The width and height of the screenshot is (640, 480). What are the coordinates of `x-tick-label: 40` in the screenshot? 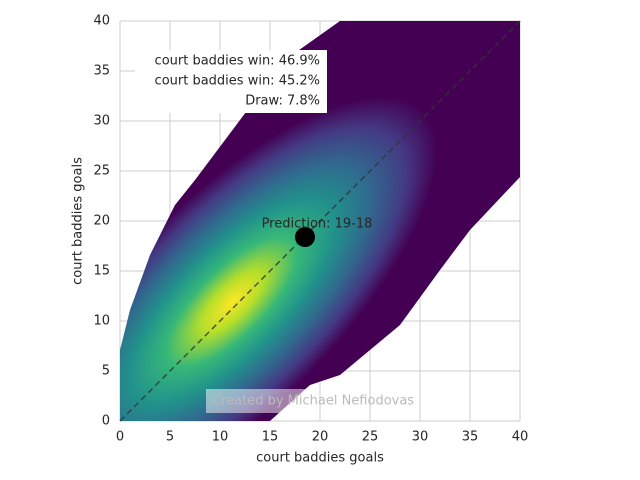 It's located at (520, 437).